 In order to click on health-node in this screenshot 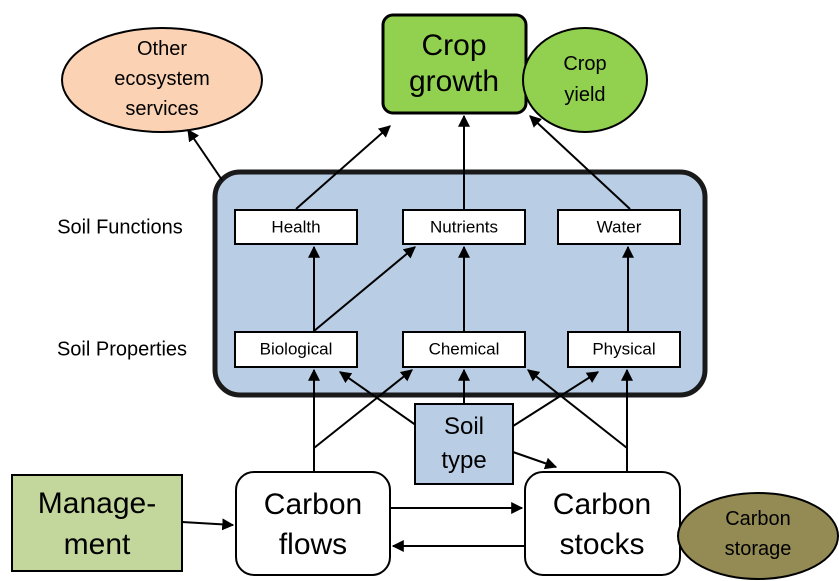, I will do `click(296, 227)`.